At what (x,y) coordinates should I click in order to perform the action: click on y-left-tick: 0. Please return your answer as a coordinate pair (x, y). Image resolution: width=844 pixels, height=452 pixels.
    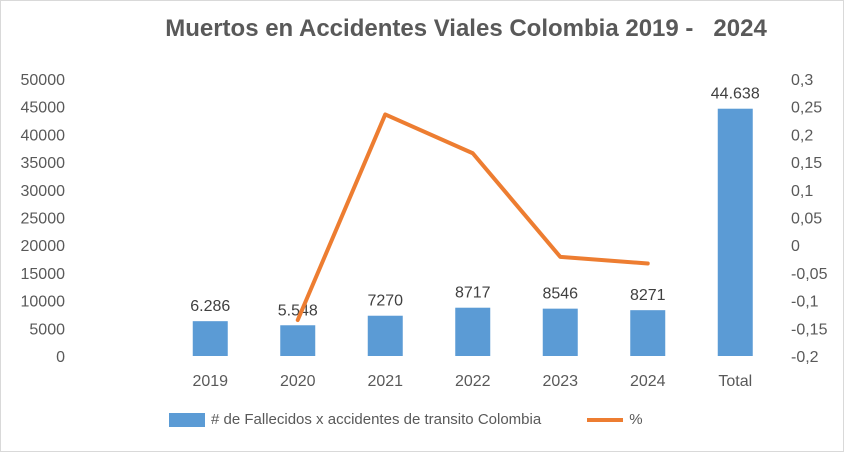
    Looking at the image, I should click on (60, 357).